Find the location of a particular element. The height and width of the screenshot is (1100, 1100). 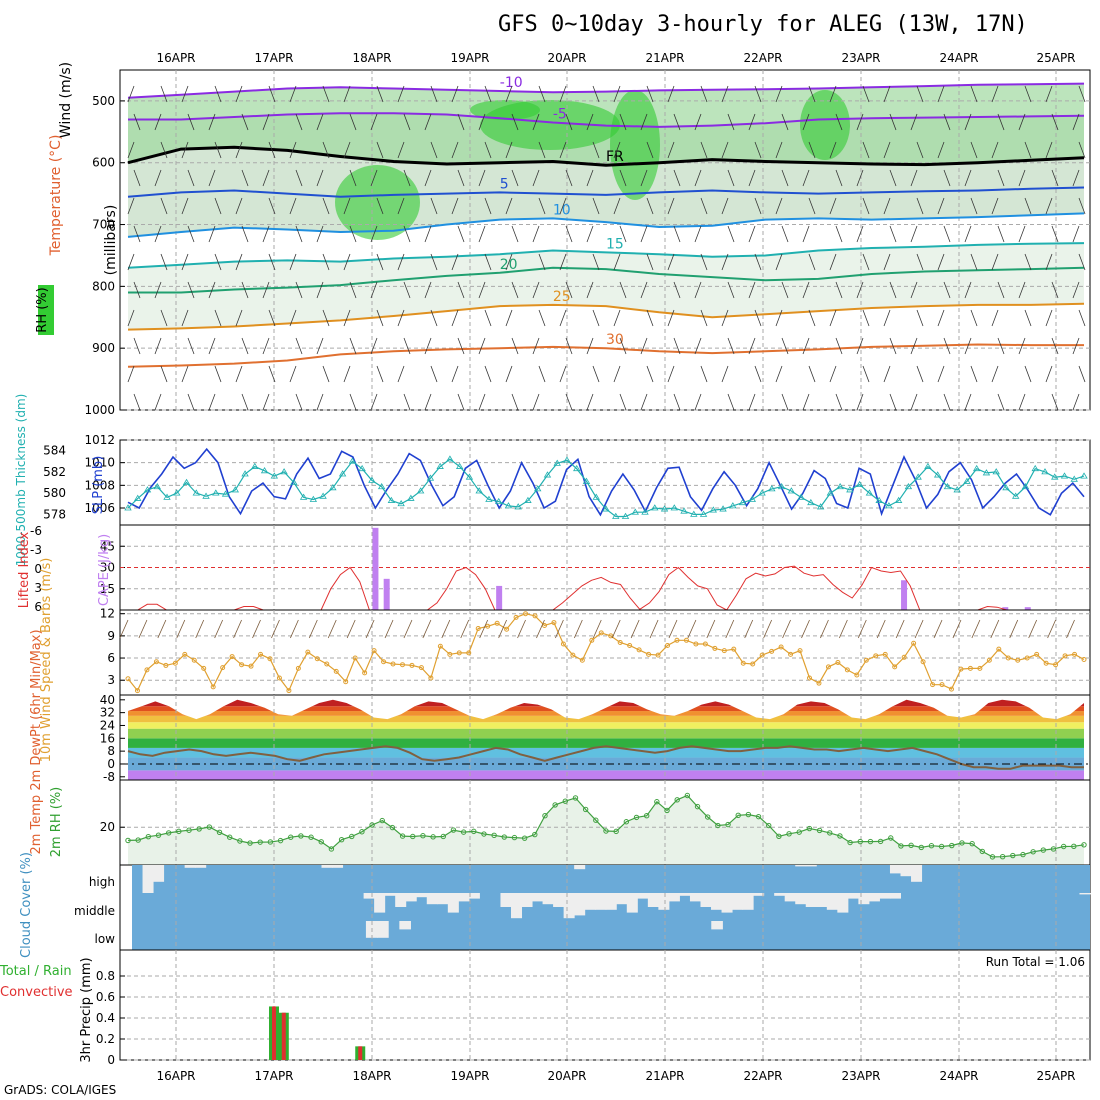

date-label-top-8: 24APR is located at coordinates (958, 58).